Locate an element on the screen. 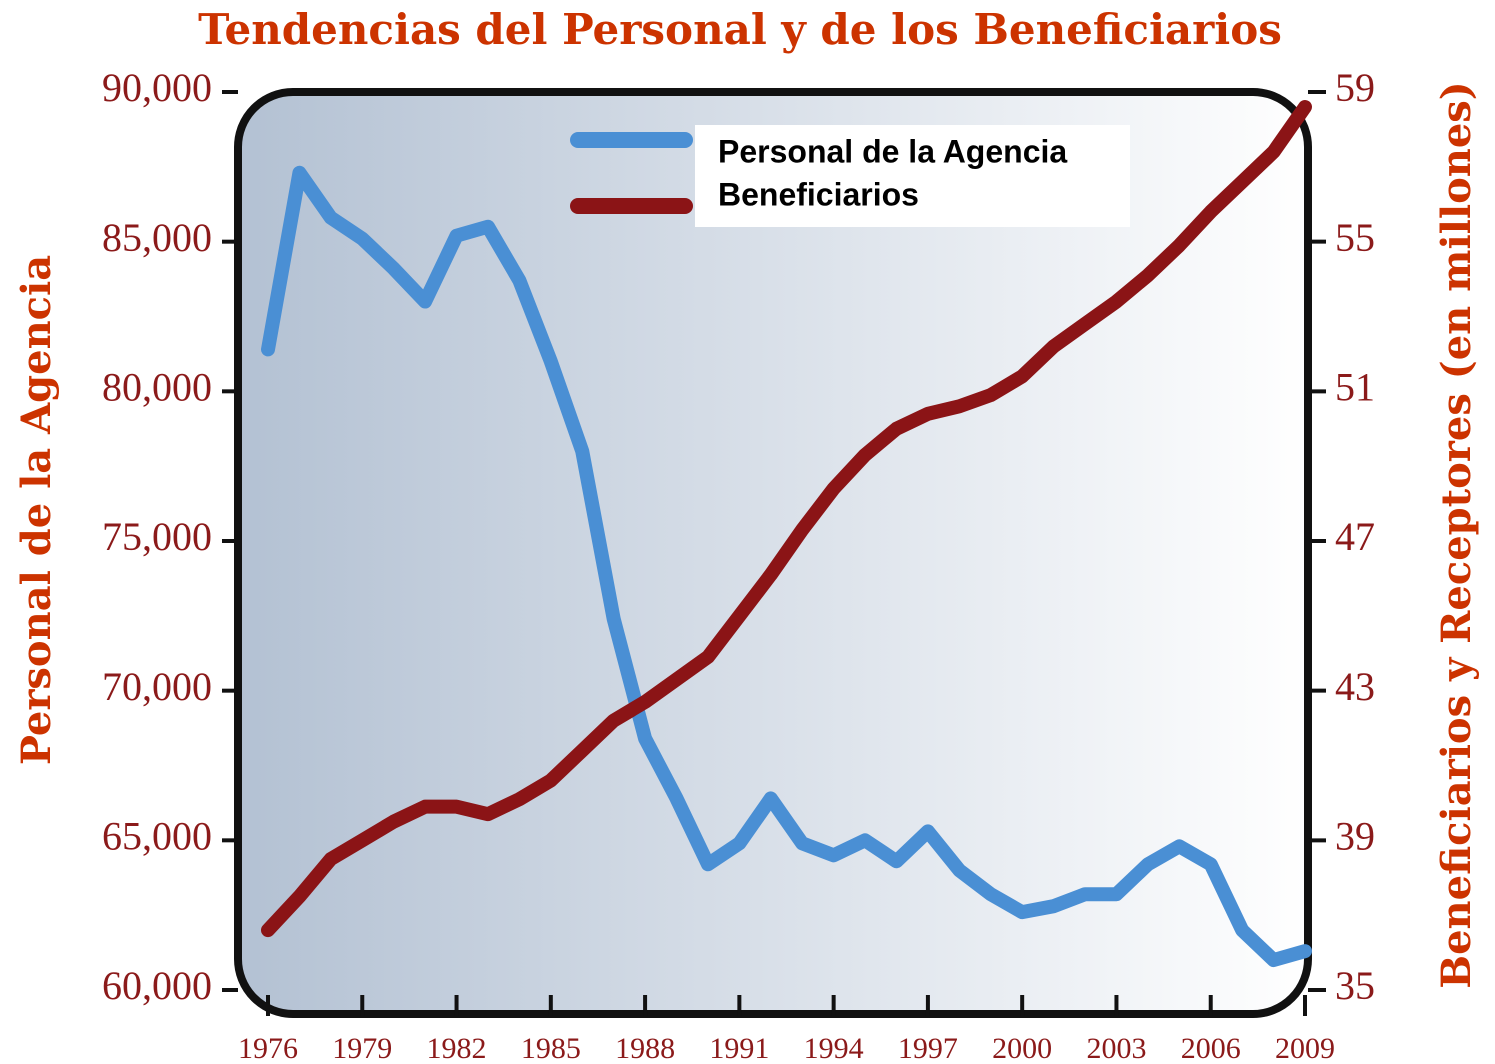  x-tick-label: 2000 is located at coordinates (1022, 1048).